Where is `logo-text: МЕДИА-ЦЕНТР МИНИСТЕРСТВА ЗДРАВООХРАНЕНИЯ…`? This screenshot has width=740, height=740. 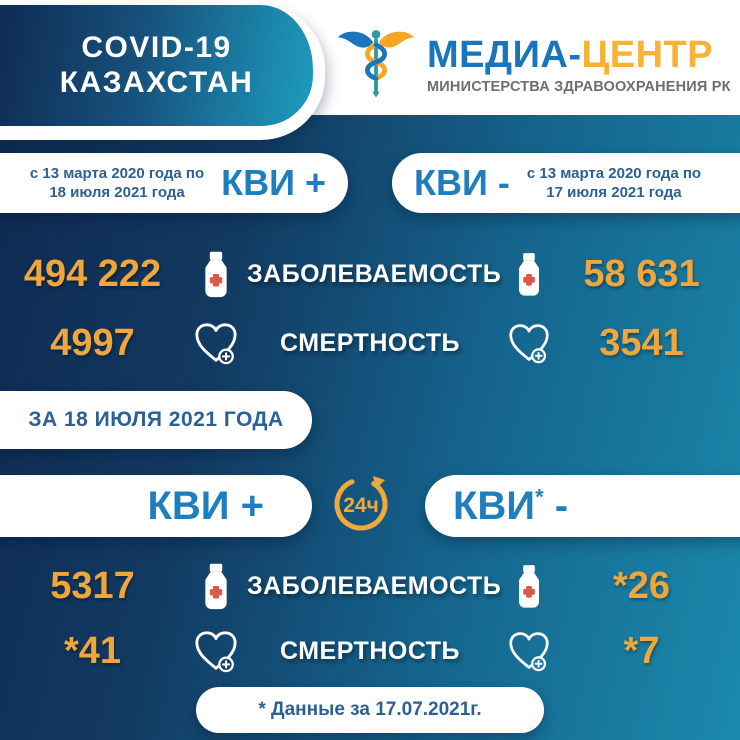 logo-text: МЕДИА-ЦЕНТР МИНИСТЕРСТВА ЗДРАВООХРАНЕНИЯ… is located at coordinates (579, 58).